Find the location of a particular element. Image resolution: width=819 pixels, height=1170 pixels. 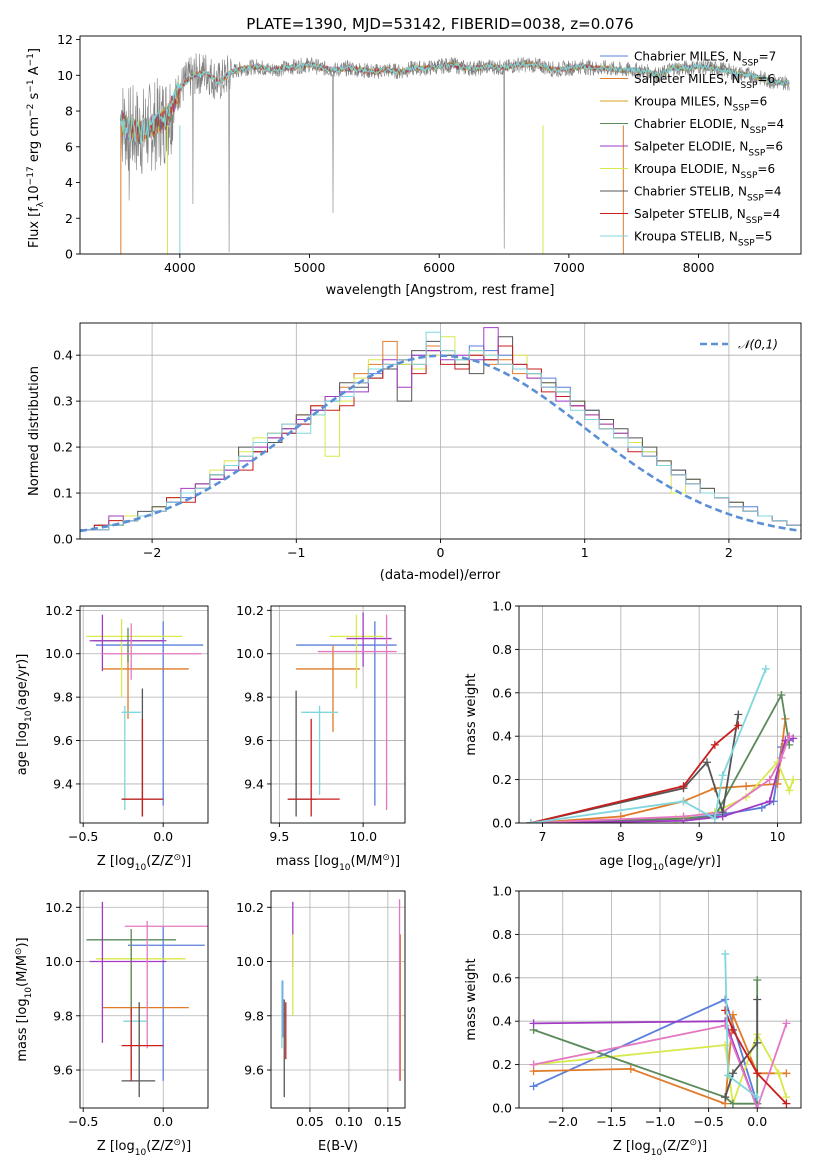

label-part: s is located at coordinates (34, 97).